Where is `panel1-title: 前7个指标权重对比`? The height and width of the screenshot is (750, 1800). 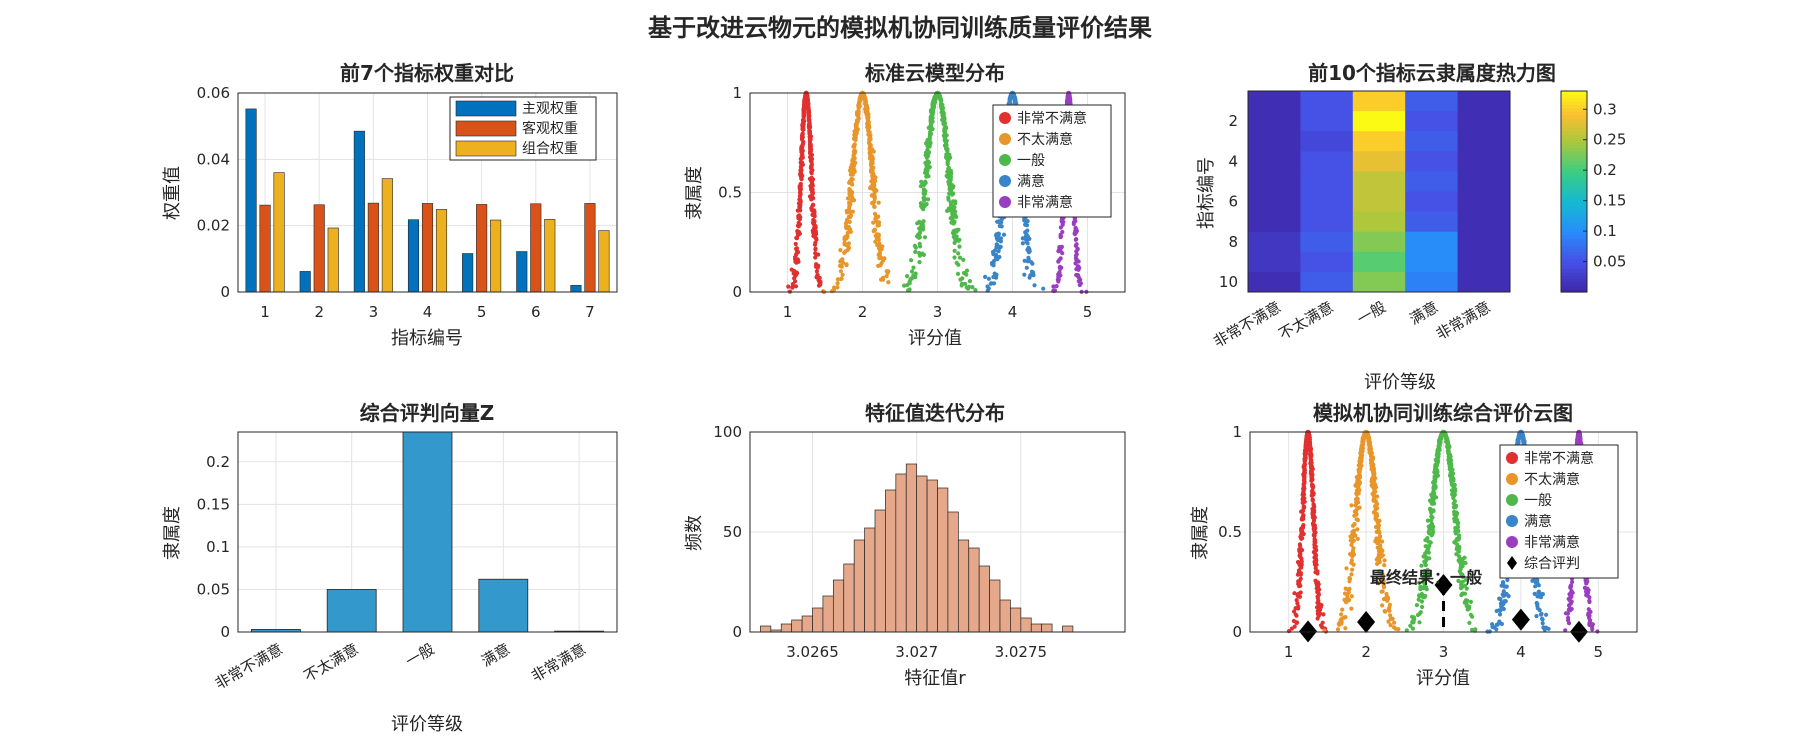 panel1-title: 前7个指标权重对比 is located at coordinates (427, 73).